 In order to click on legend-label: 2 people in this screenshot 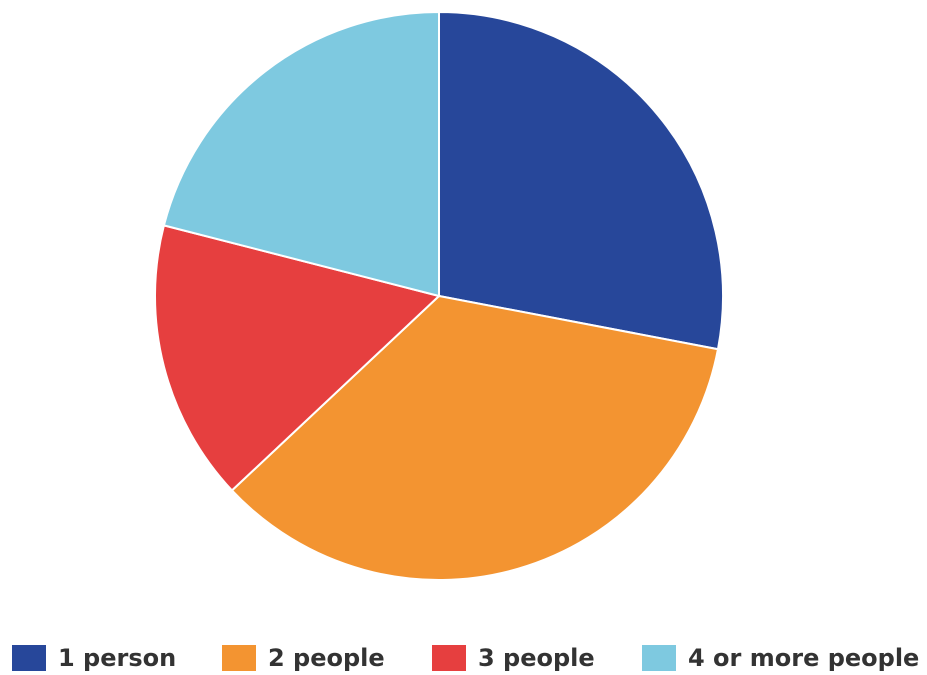, I will do `click(326, 658)`.